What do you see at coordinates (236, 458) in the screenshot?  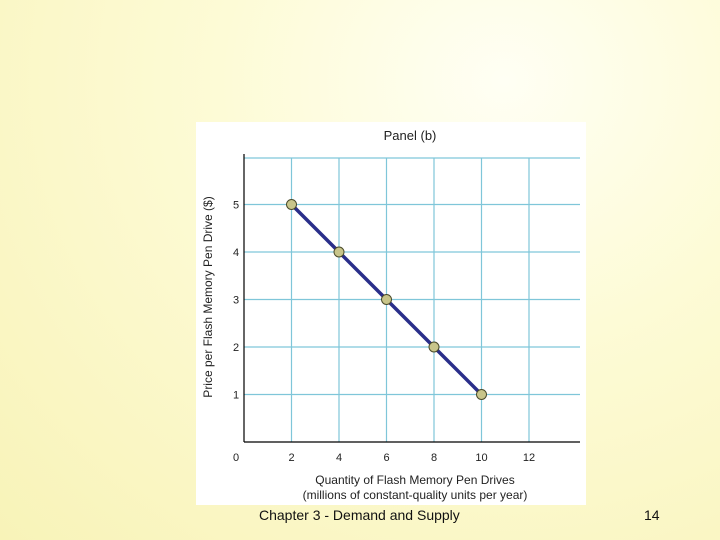 I see `x-tick-label: 0` at bounding box center [236, 458].